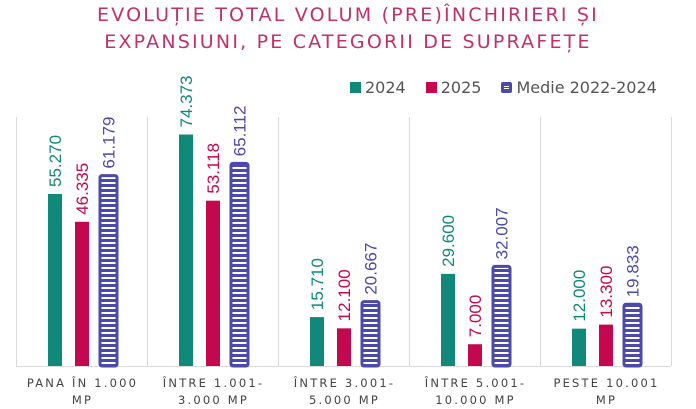 The width and height of the screenshot is (696, 409). Describe the element at coordinates (355, 87) in the screenshot. I see `legend-swatch-2024` at that location.